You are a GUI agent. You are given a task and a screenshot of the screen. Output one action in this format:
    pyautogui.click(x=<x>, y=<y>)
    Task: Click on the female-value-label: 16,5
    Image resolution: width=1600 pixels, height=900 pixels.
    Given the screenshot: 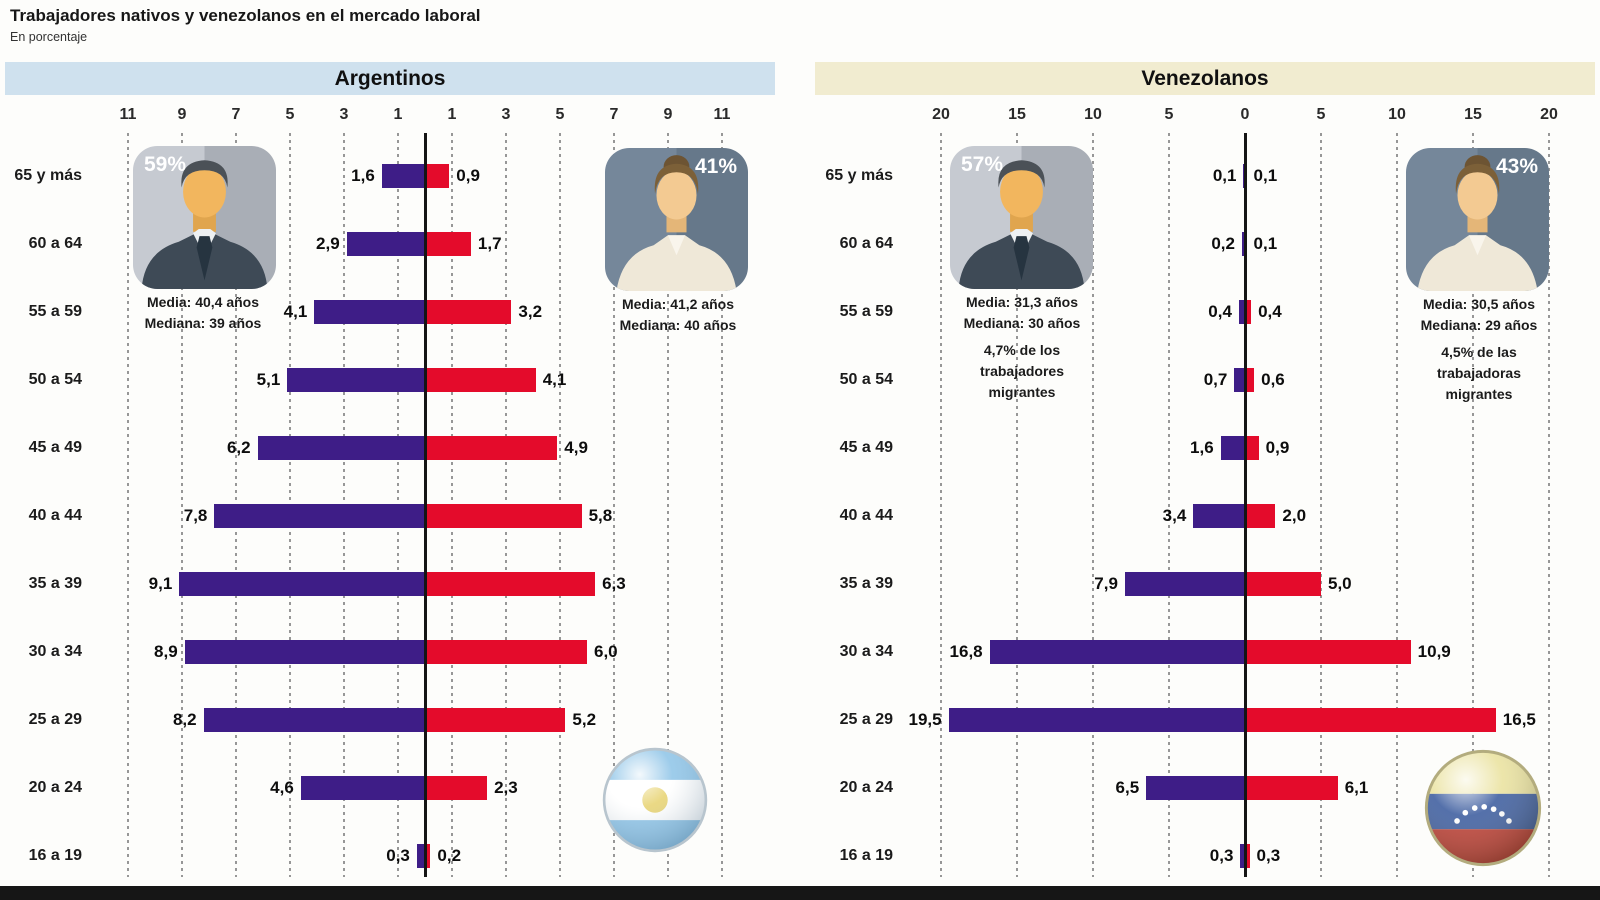 What is the action you would take?
    pyautogui.click(x=1519, y=719)
    